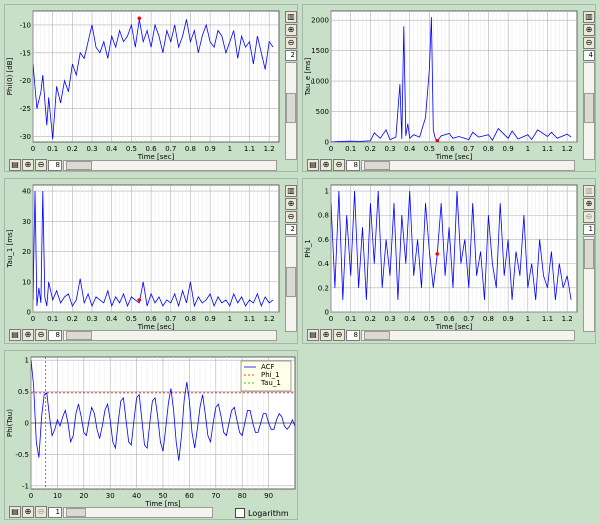 The width and height of the screenshot is (600, 524). Describe the element at coordinates (163, 496) in the screenshot. I see `x-tick-label: 50` at that location.